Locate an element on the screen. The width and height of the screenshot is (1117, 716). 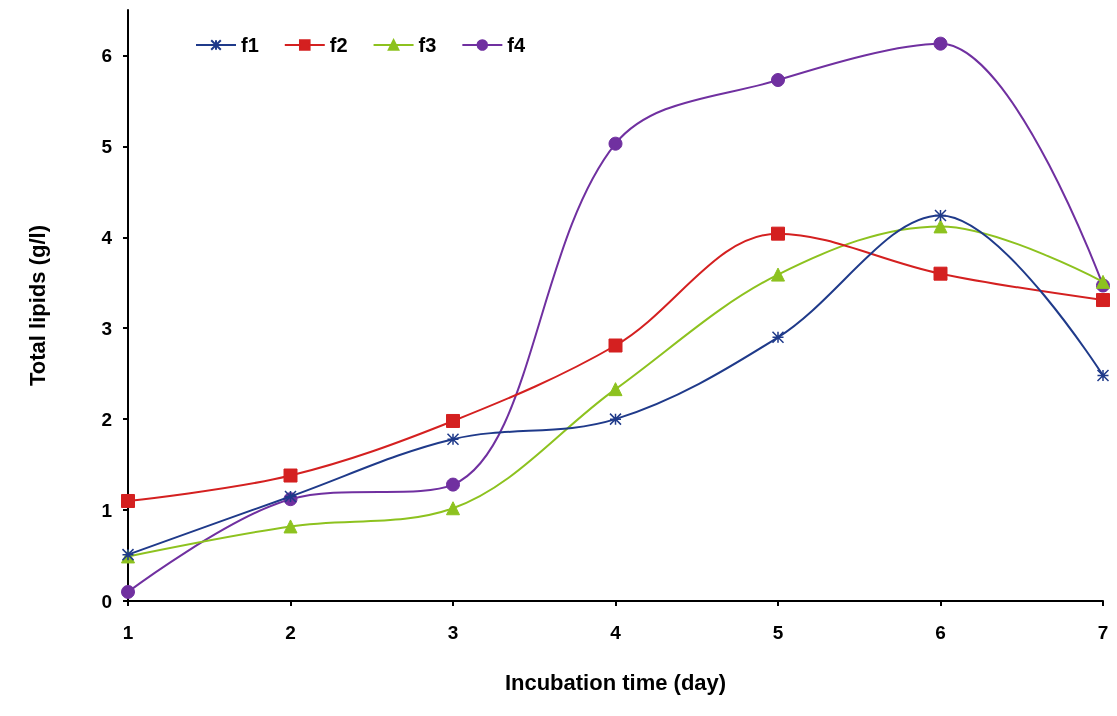
legend-label: f1 is located at coordinates (250, 45).